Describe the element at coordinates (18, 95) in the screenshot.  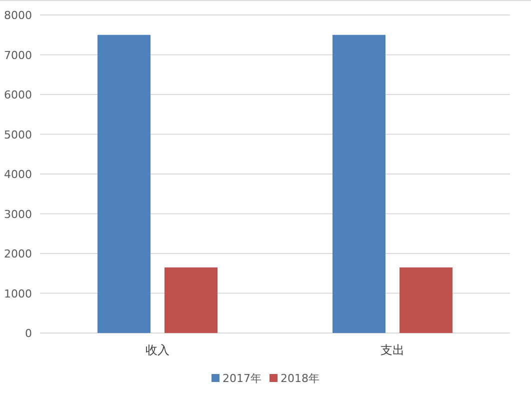
I see `y-tick-label: 6000` at that location.